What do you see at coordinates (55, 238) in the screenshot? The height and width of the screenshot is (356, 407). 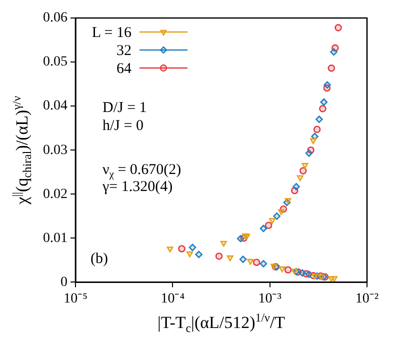 I see `y-tick-label: 0.01` at bounding box center [55, 238].